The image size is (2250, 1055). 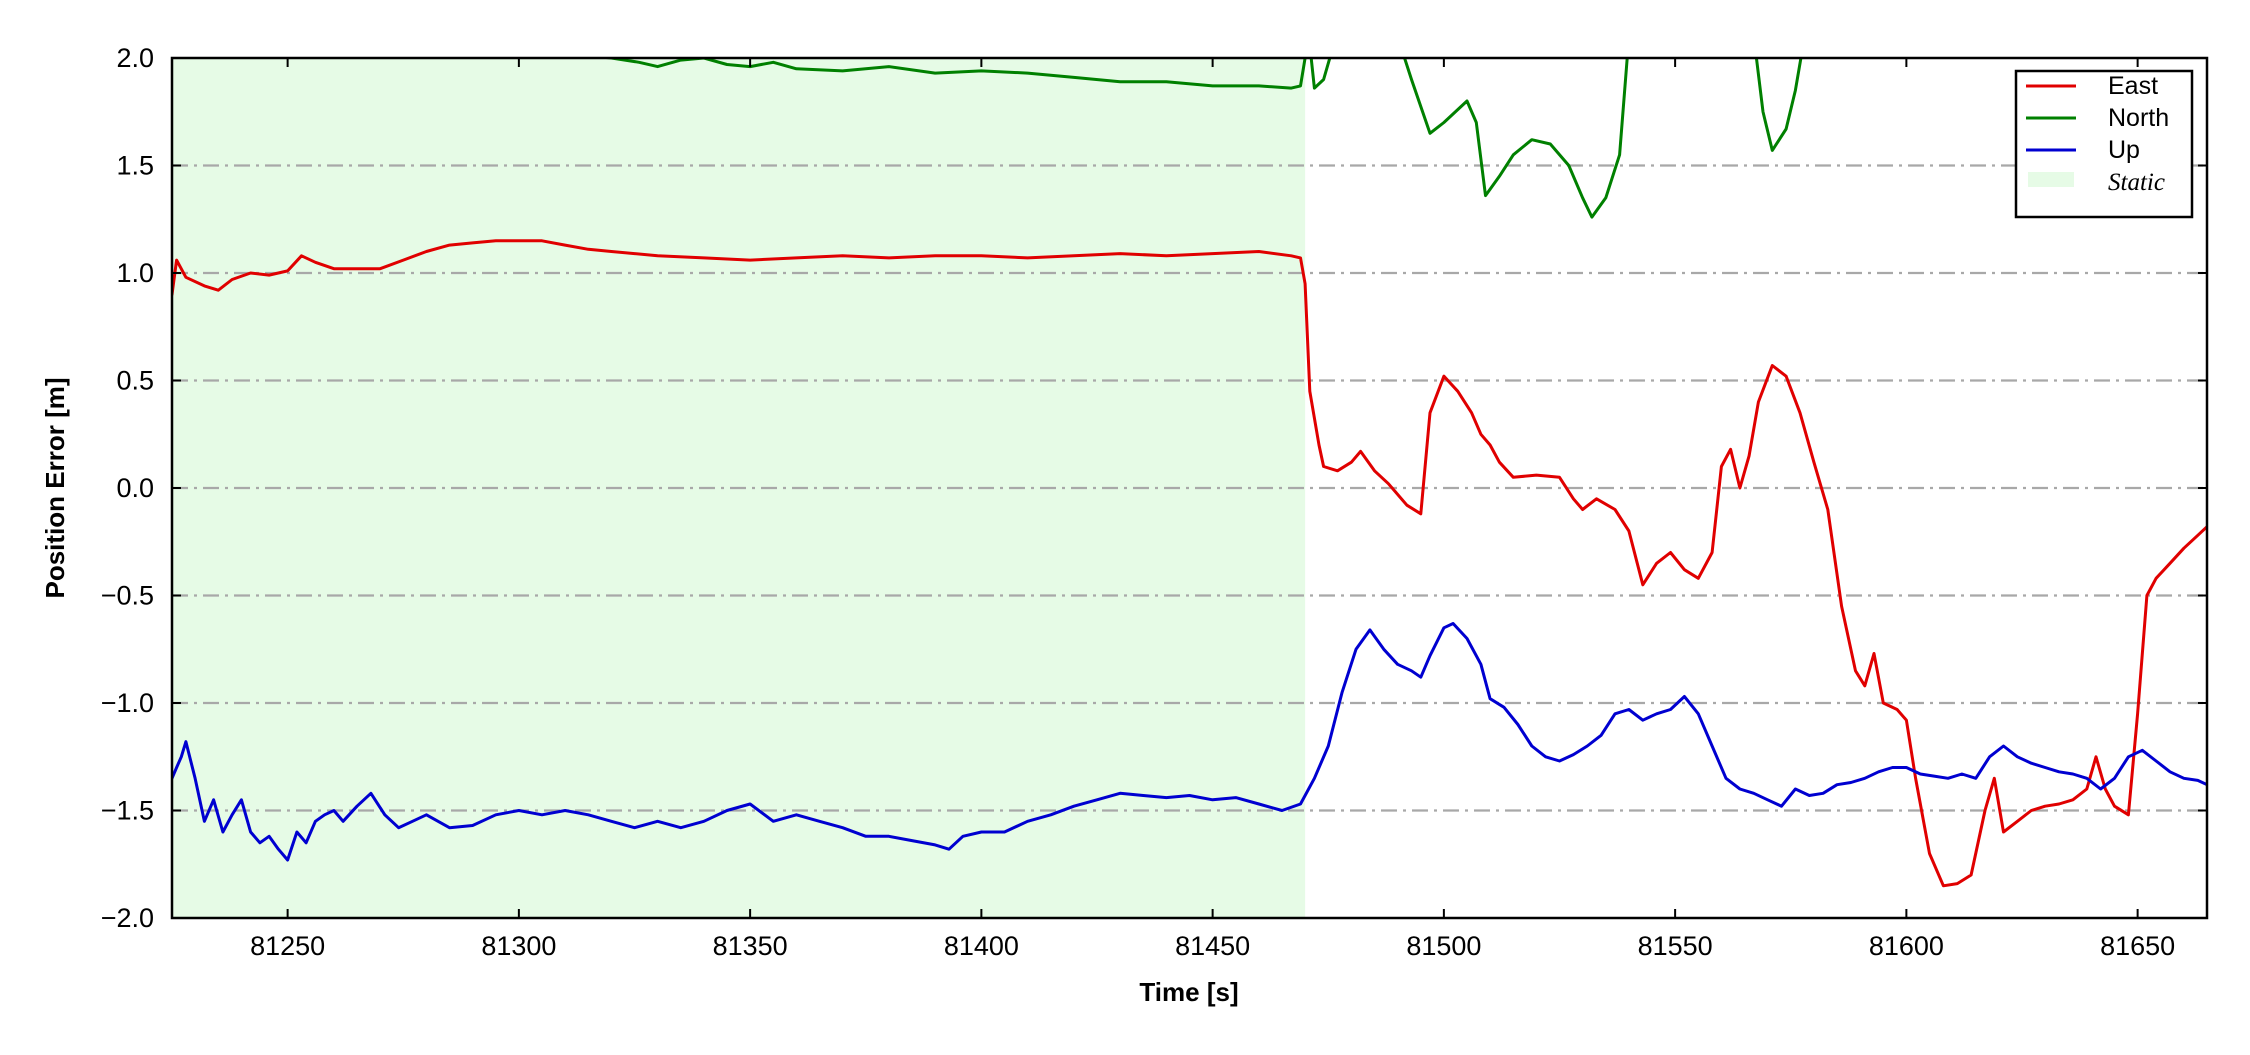 I want to click on y-tick-label: −0.5, so click(x=127, y=596).